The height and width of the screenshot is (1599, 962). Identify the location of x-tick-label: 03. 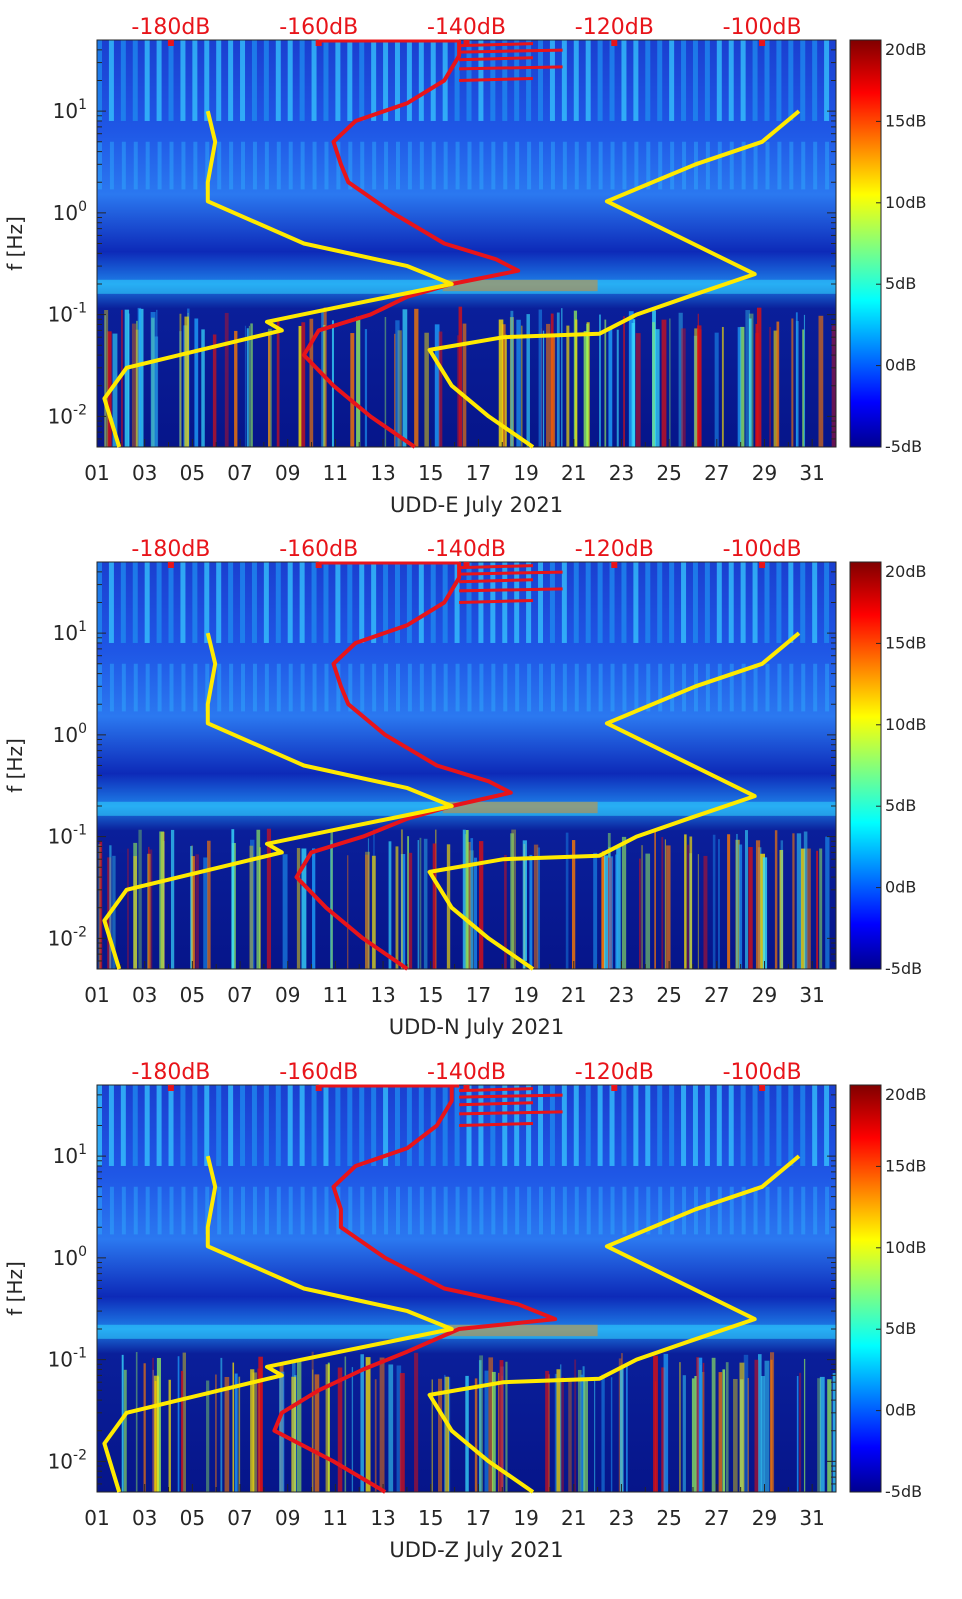
(144, 473).